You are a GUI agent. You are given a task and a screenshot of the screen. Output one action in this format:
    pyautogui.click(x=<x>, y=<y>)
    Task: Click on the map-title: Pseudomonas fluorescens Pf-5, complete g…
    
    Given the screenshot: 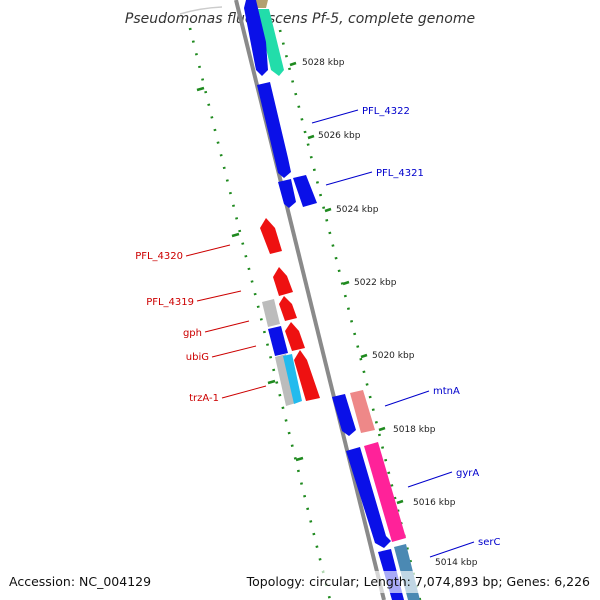 What is the action you would take?
    pyautogui.click(x=300, y=19)
    